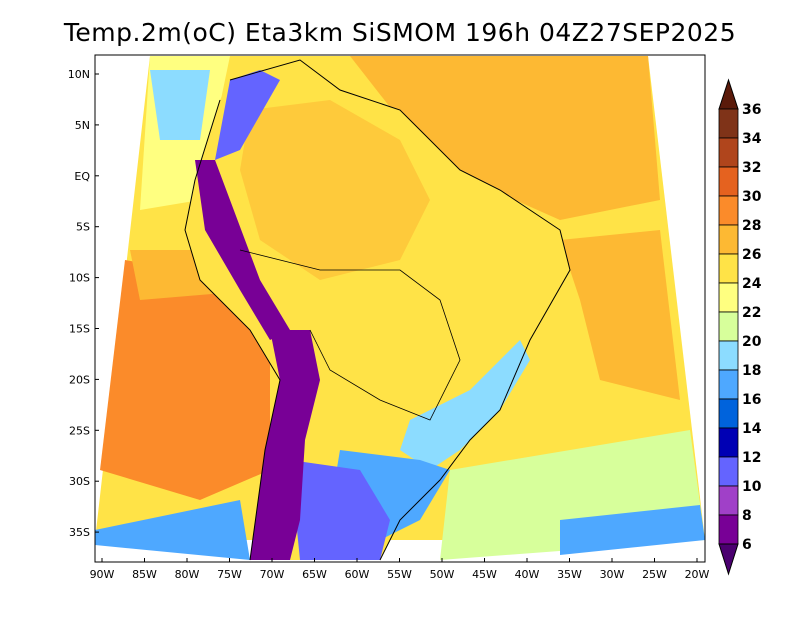 This screenshot has height=618, width=800. What do you see at coordinates (350, 335) in the screenshot?
I see `borders` at bounding box center [350, 335].